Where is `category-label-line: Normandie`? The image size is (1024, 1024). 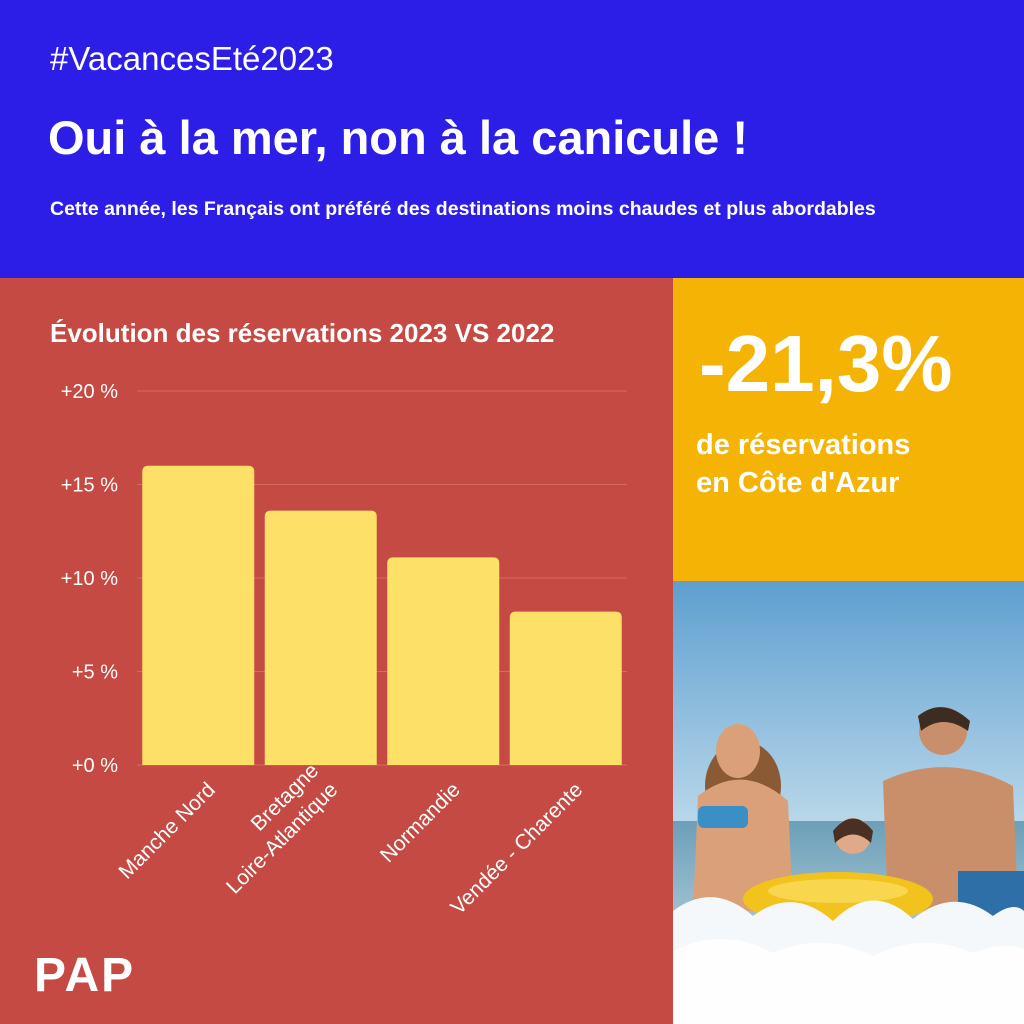 category-label-line: Normandie is located at coordinates (420, 822).